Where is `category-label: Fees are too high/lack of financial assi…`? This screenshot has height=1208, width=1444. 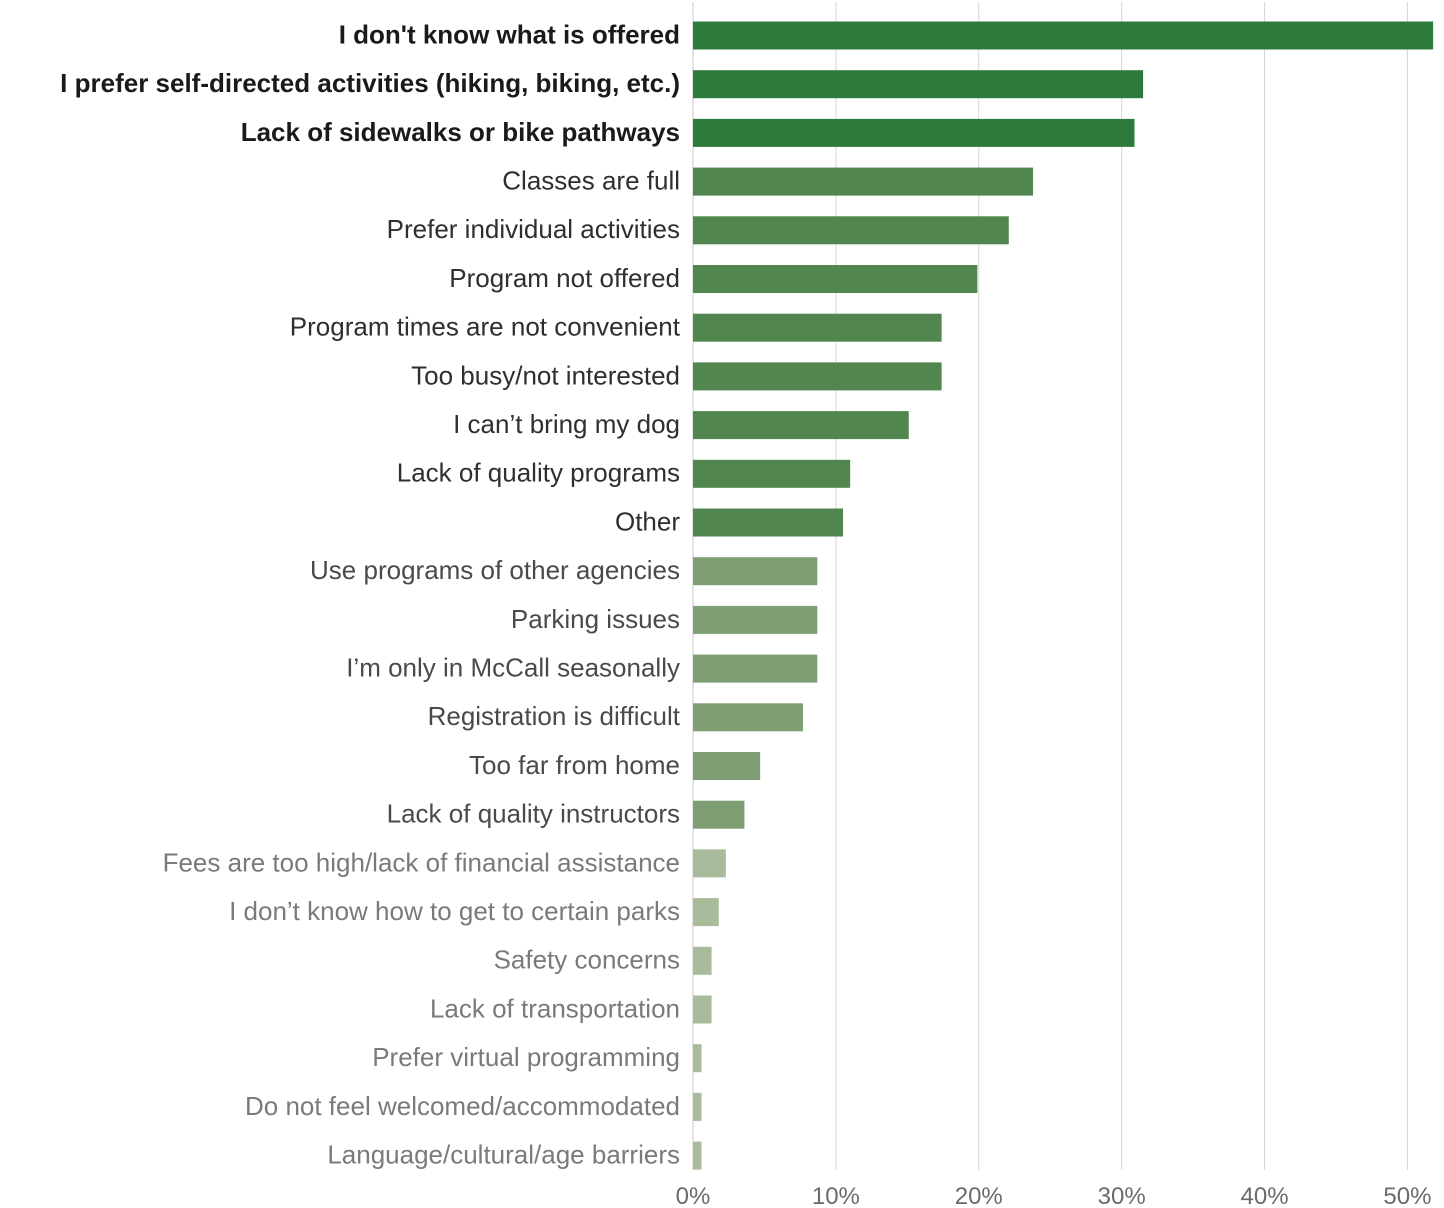 category-label: Fees are too high/lack of financial assi… is located at coordinates (421, 862).